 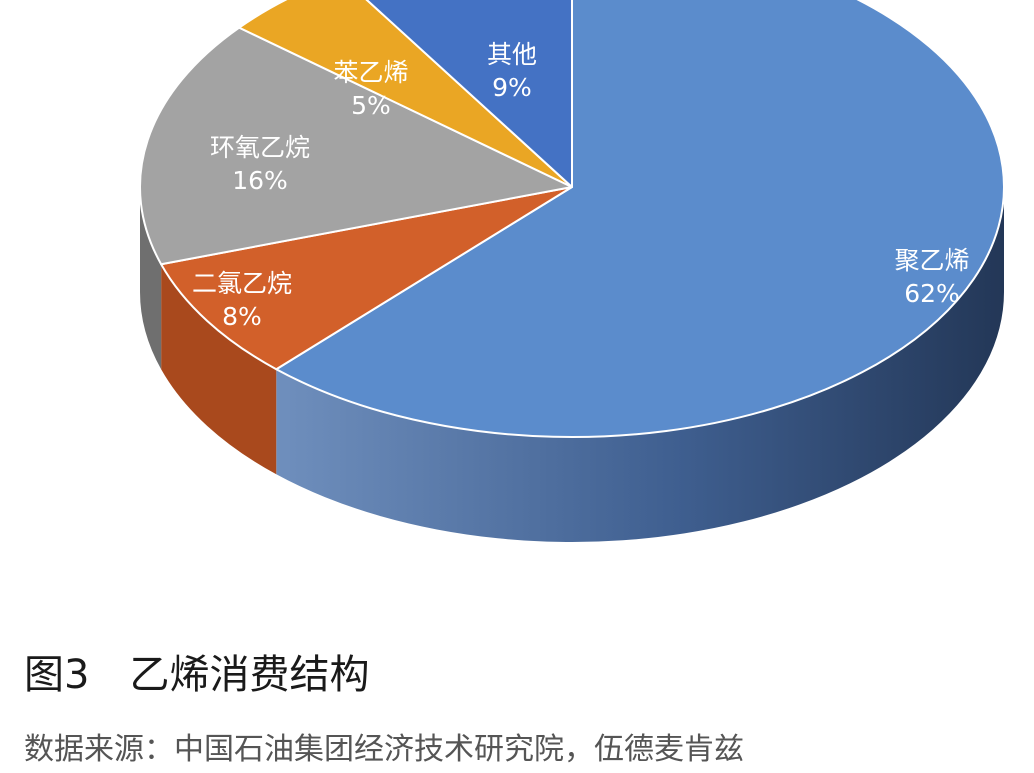 What do you see at coordinates (370, 72) in the screenshot?
I see `slice-category-label-3: 苯乙烯` at bounding box center [370, 72].